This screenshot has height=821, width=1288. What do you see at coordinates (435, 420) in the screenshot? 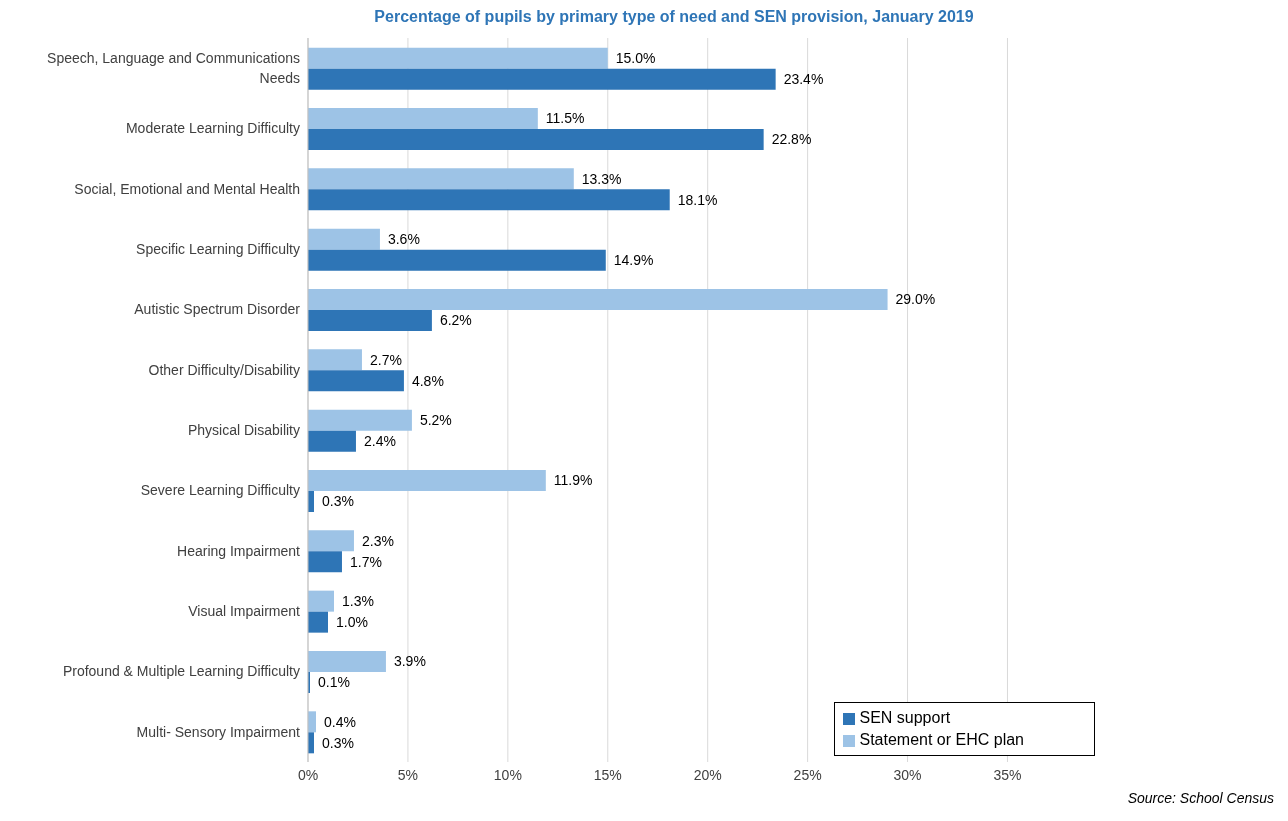
I see `data-label: 5.2%` at bounding box center [435, 420].